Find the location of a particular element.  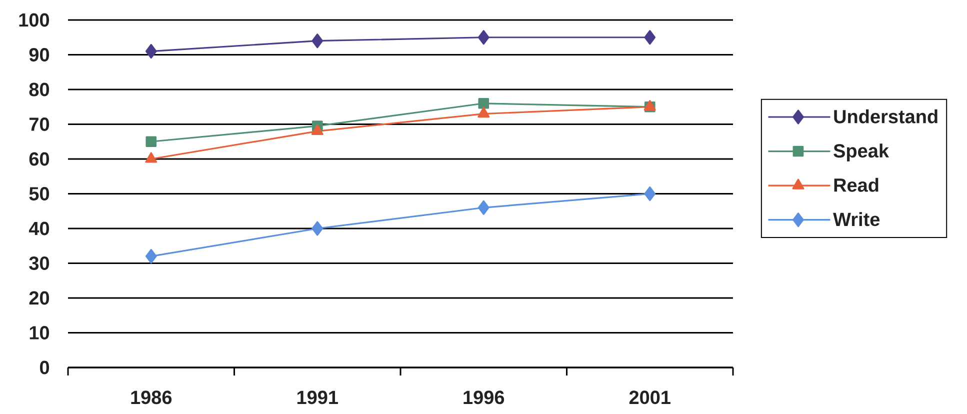

y-tick-label: 60 is located at coordinates (39, 159).